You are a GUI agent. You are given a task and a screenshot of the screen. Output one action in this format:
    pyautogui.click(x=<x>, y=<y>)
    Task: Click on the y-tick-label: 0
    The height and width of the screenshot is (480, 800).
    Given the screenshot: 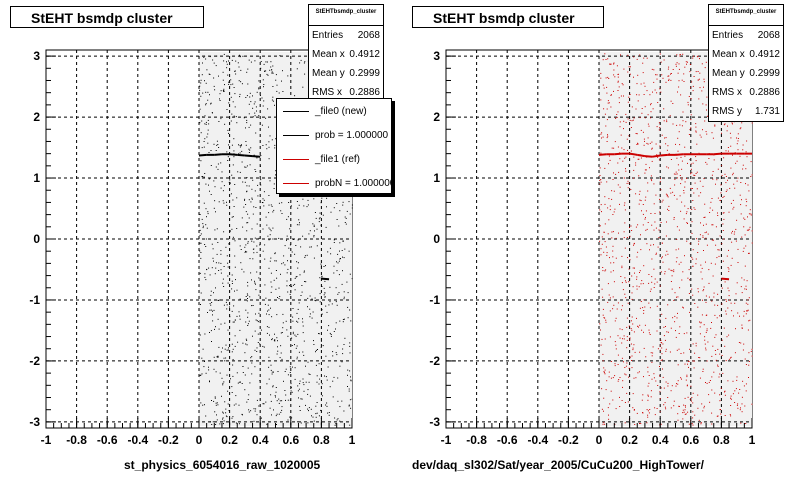 What is the action you would take?
    pyautogui.click(x=436, y=239)
    